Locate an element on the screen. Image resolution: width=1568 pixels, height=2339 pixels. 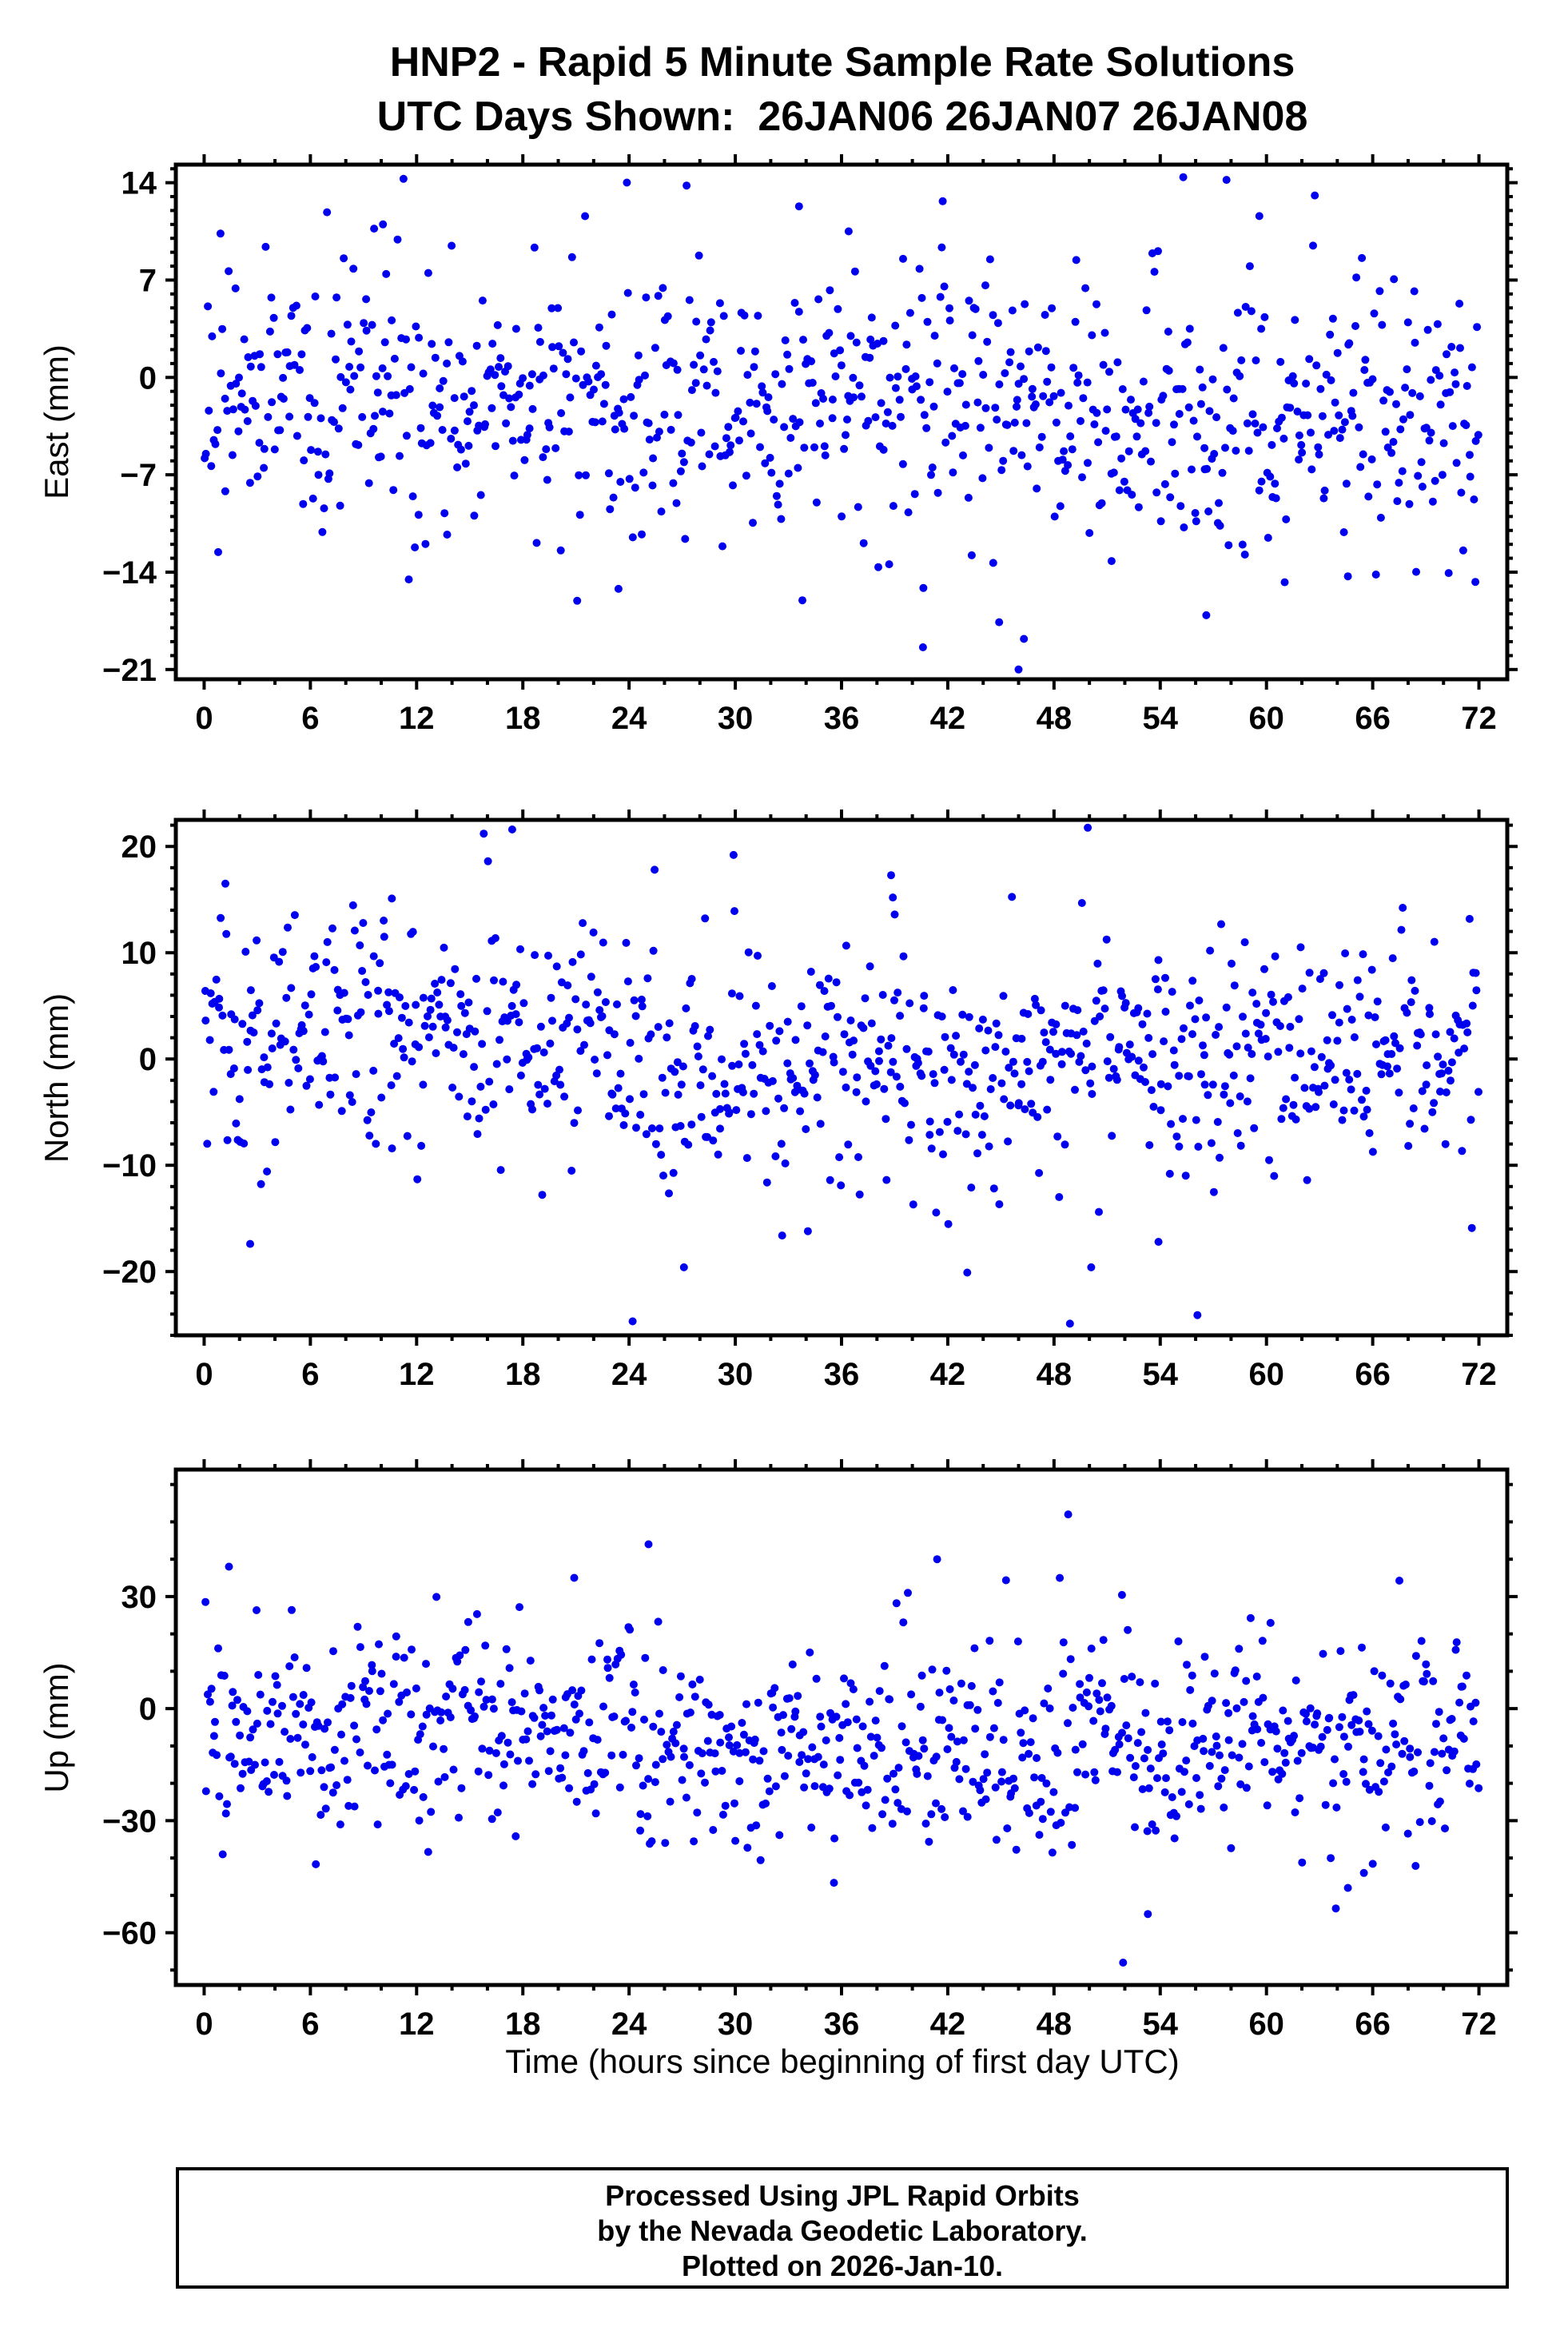
svg-text: −7 is located at coordinates (138, 475).